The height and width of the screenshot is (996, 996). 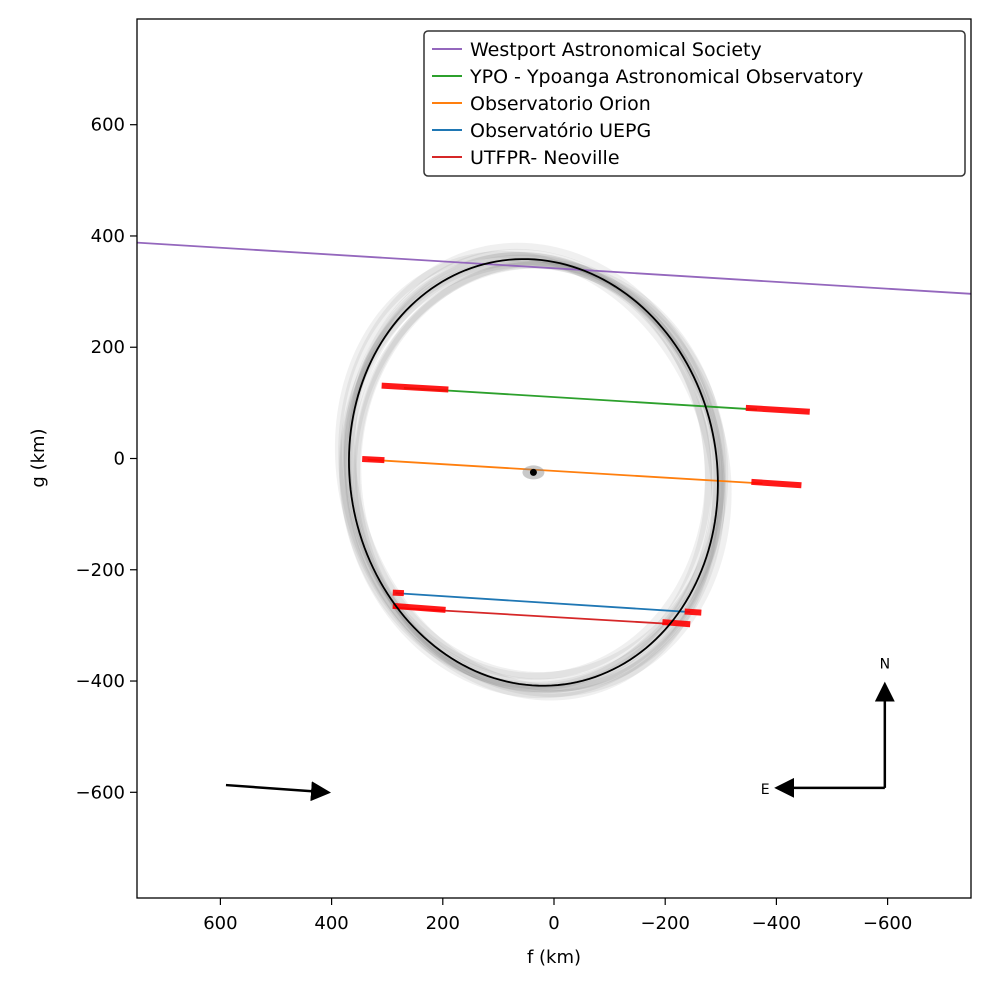 I want to click on y-tick-label-1: 400, so click(x=108, y=236).